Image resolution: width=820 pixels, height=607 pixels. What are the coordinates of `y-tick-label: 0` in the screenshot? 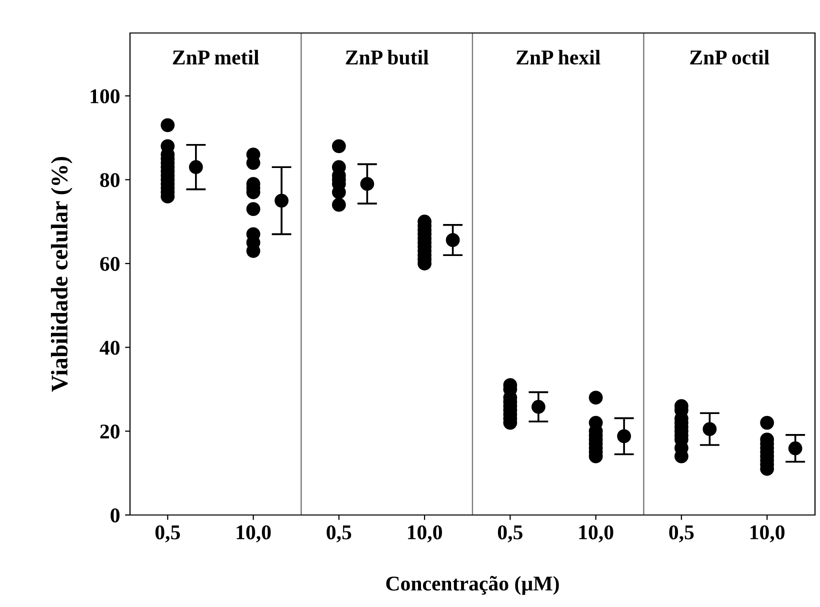 It's located at (115, 515).